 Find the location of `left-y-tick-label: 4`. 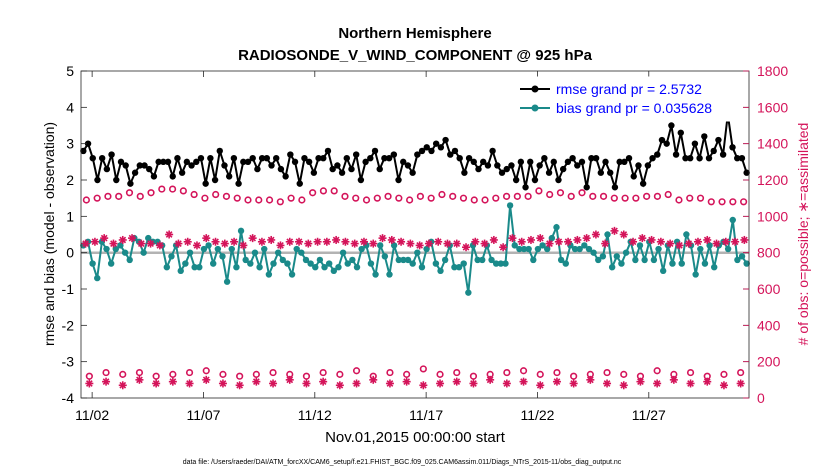

left-y-tick-label: 4 is located at coordinates (70, 107).